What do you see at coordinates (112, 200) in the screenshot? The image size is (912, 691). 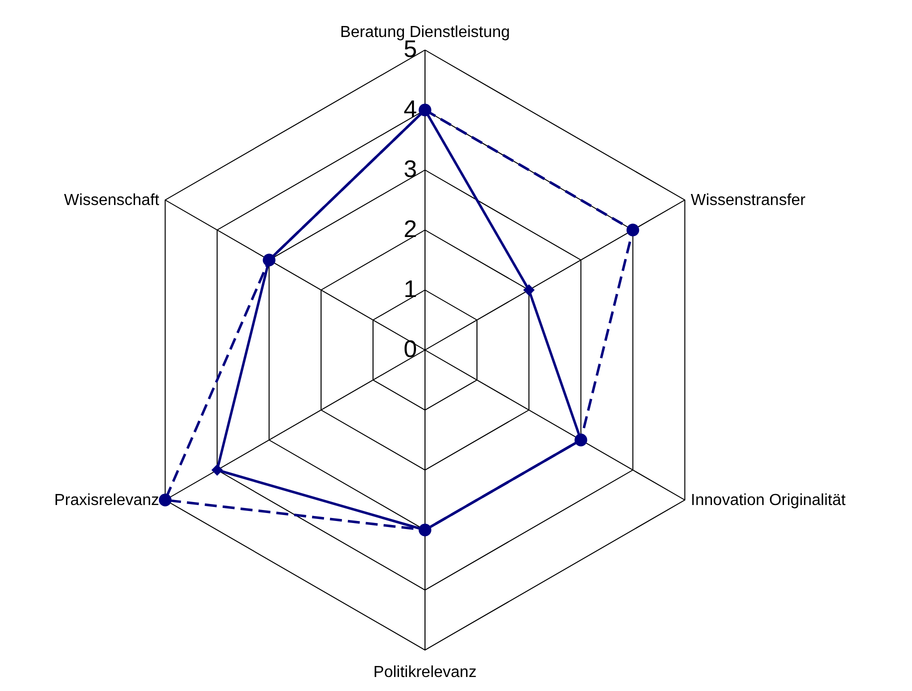 I see `spoke-label: Wissenschaft` at bounding box center [112, 200].